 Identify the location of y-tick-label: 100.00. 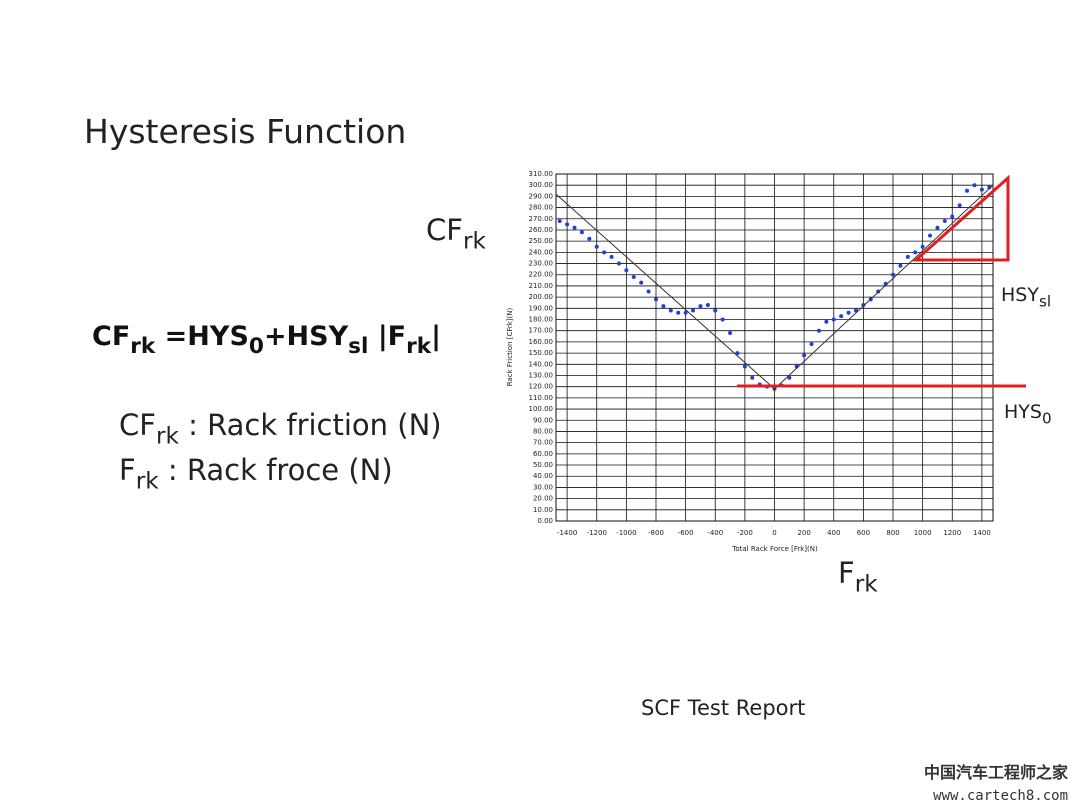
(541, 409).